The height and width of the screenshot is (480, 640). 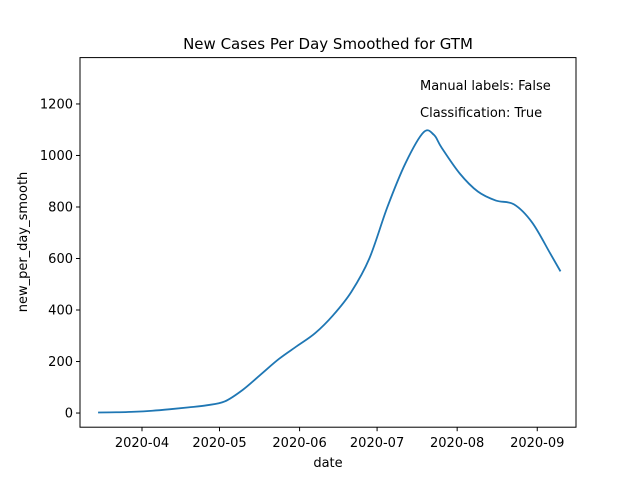 I want to click on x-axis-label: date, so click(x=327, y=463).